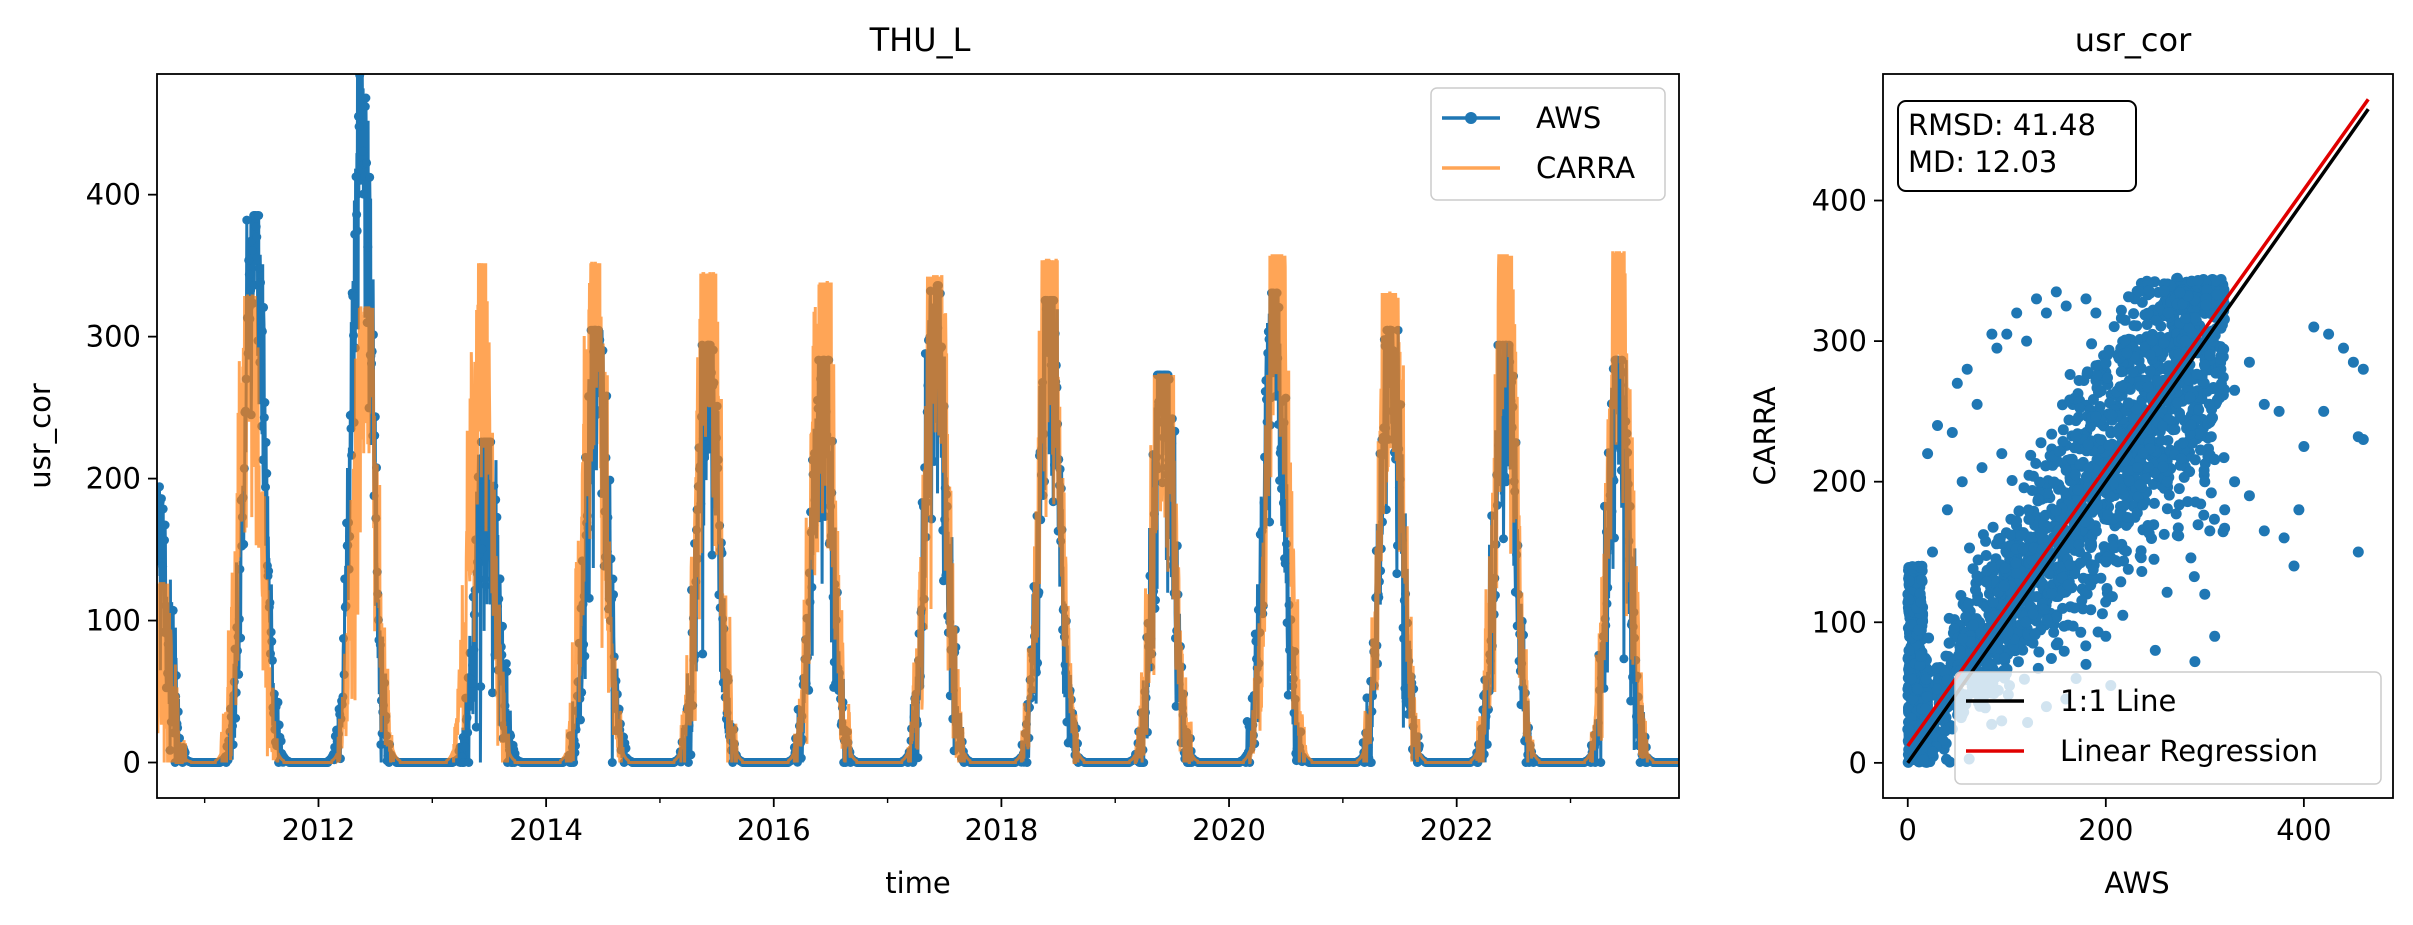 Image resolution: width=2413 pixels, height=925 pixels. Describe the element at coordinates (546, 830) in the screenshot. I see `x-tick-label: 2014` at that location.